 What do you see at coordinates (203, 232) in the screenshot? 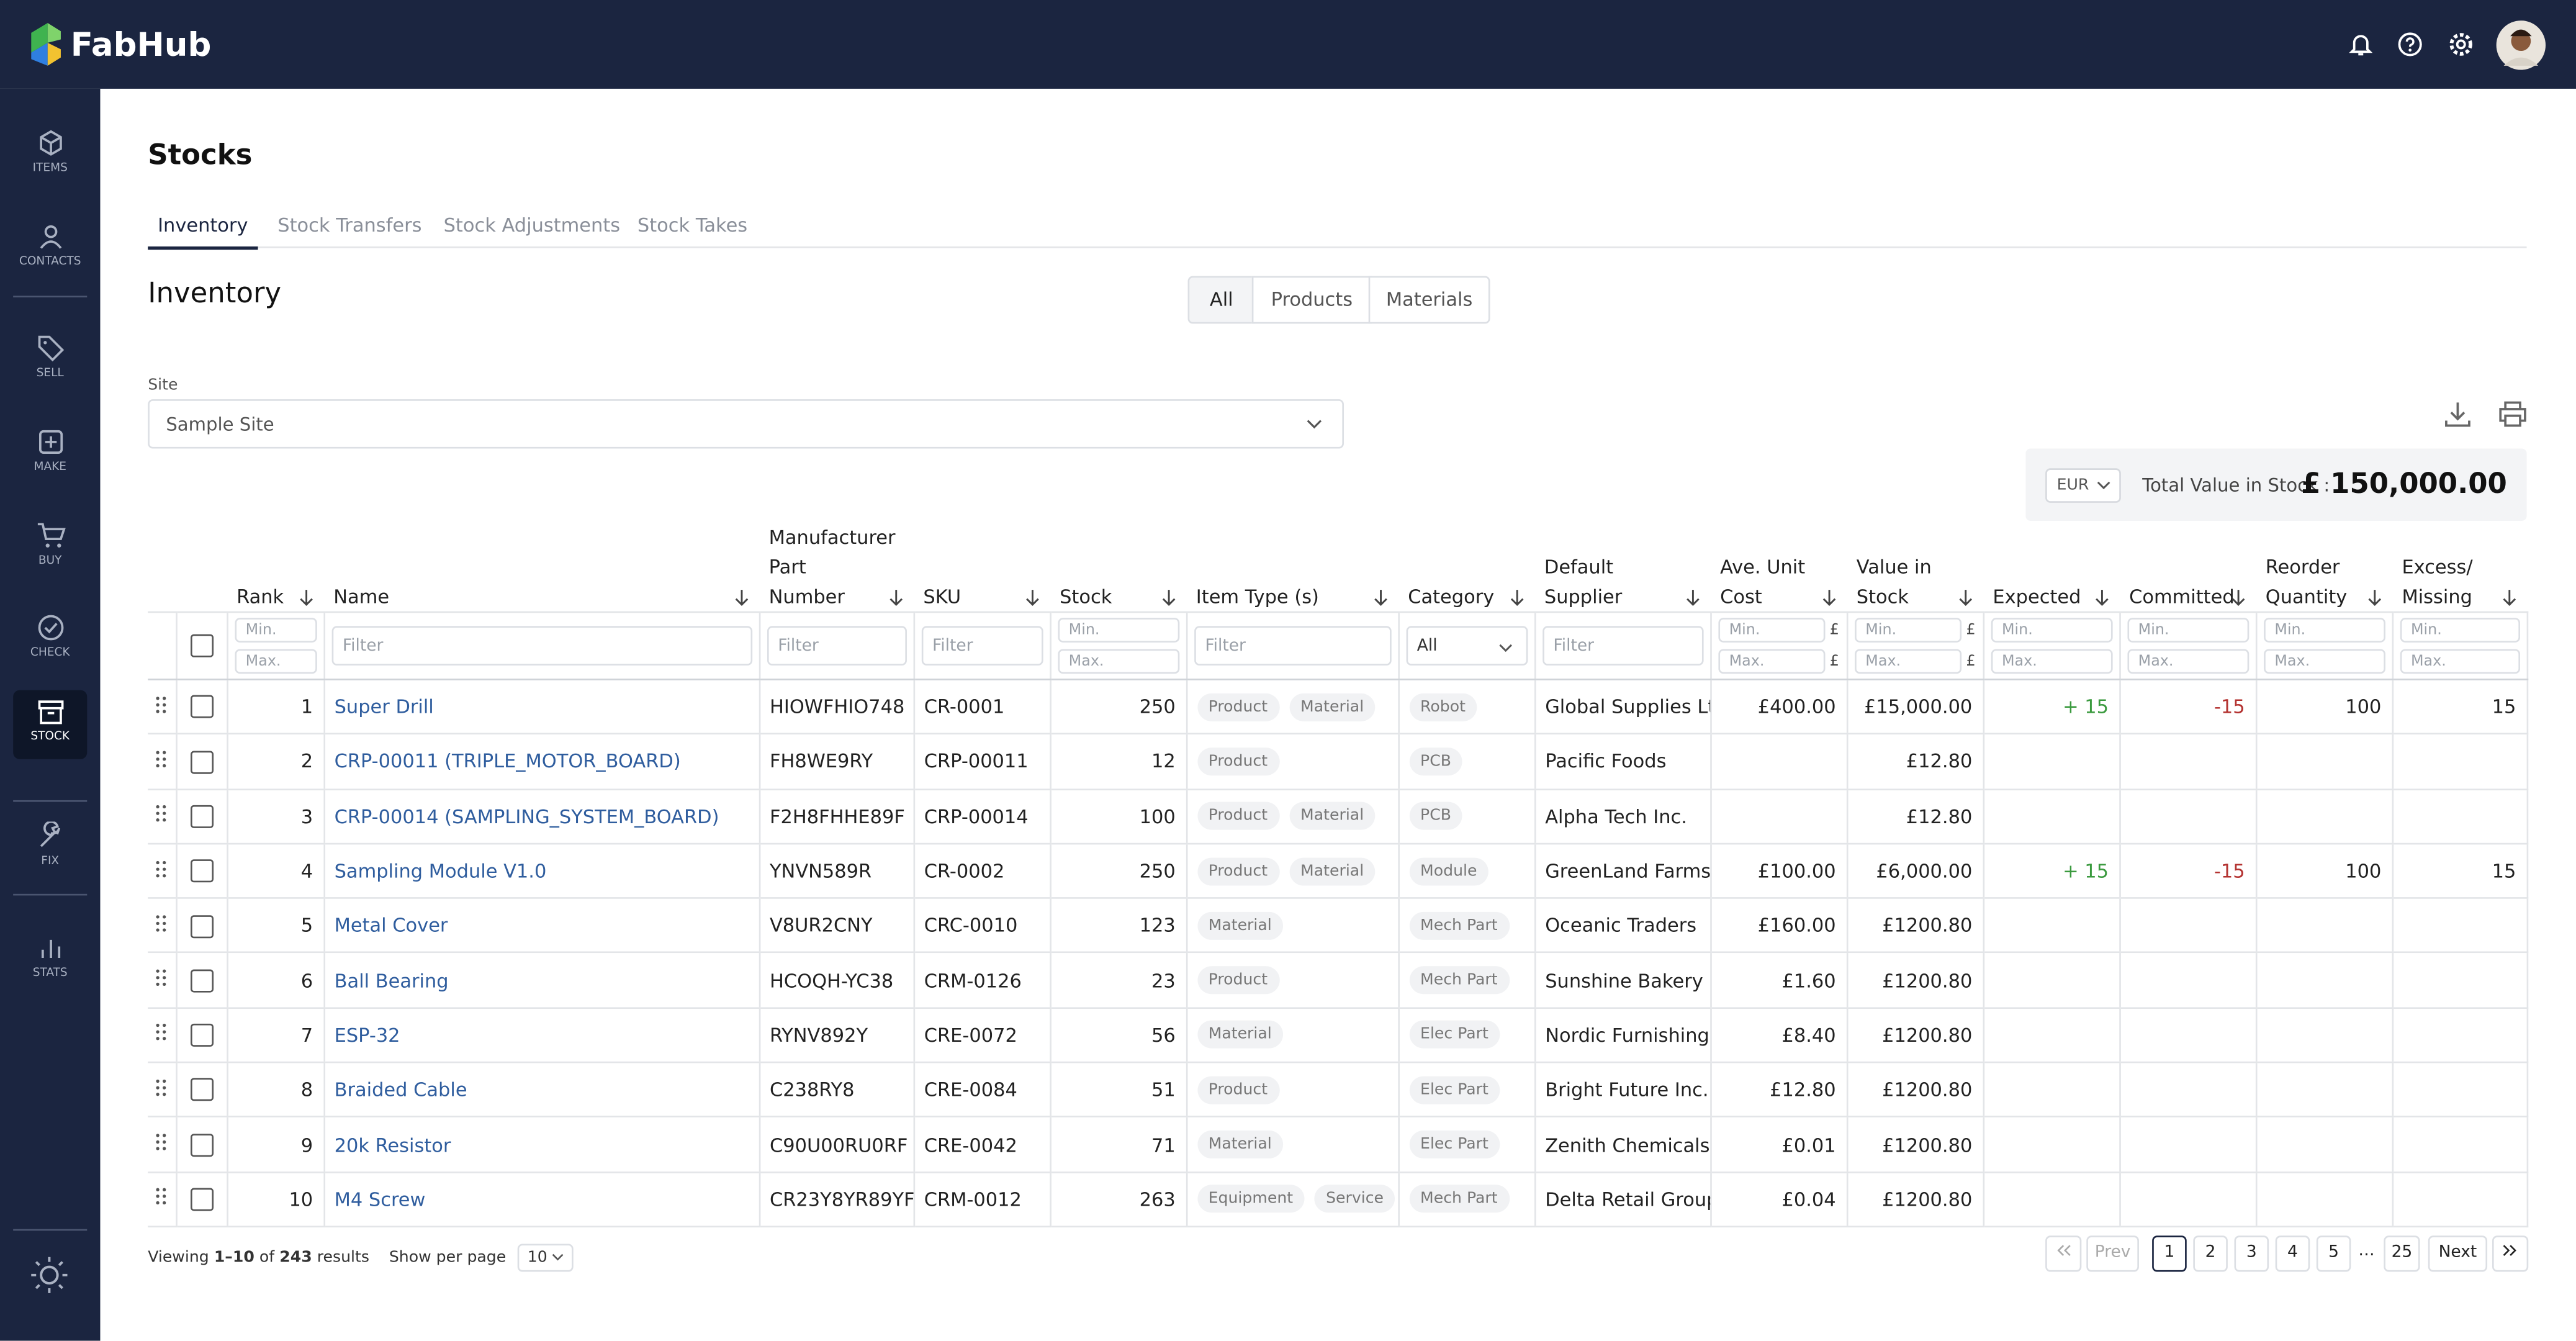
I see `tab: Inventory` at bounding box center [203, 232].